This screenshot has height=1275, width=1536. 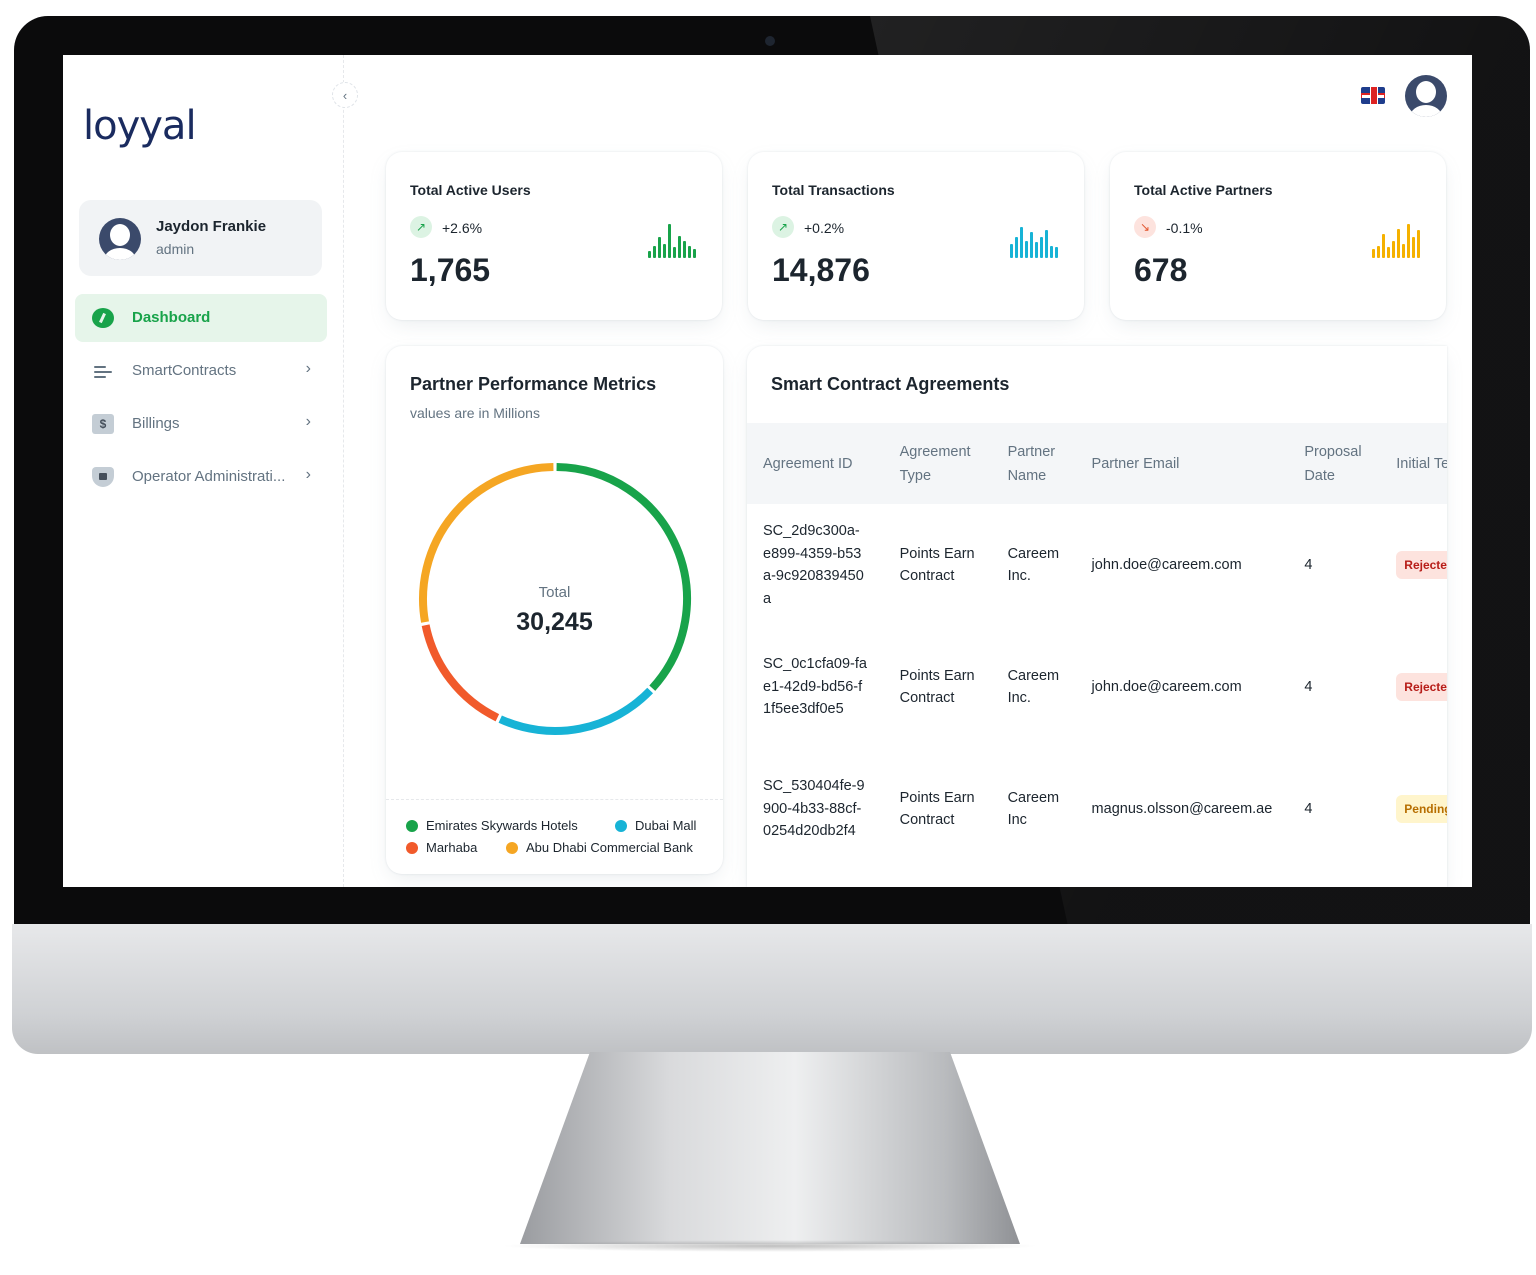 What do you see at coordinates (1033, 809) in the screenshot?
I see `partner-name: Careem Inc` at bounding box center [1033, 809].